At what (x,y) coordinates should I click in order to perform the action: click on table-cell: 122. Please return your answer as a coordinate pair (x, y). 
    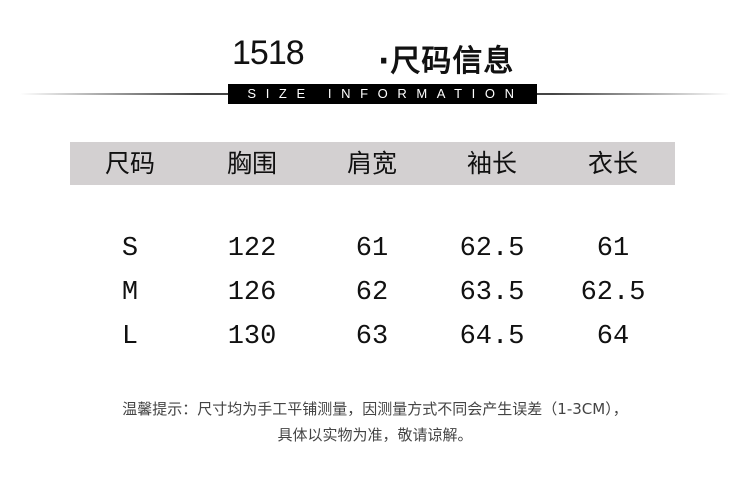
    Looking at the image, I should click on (252, 249).